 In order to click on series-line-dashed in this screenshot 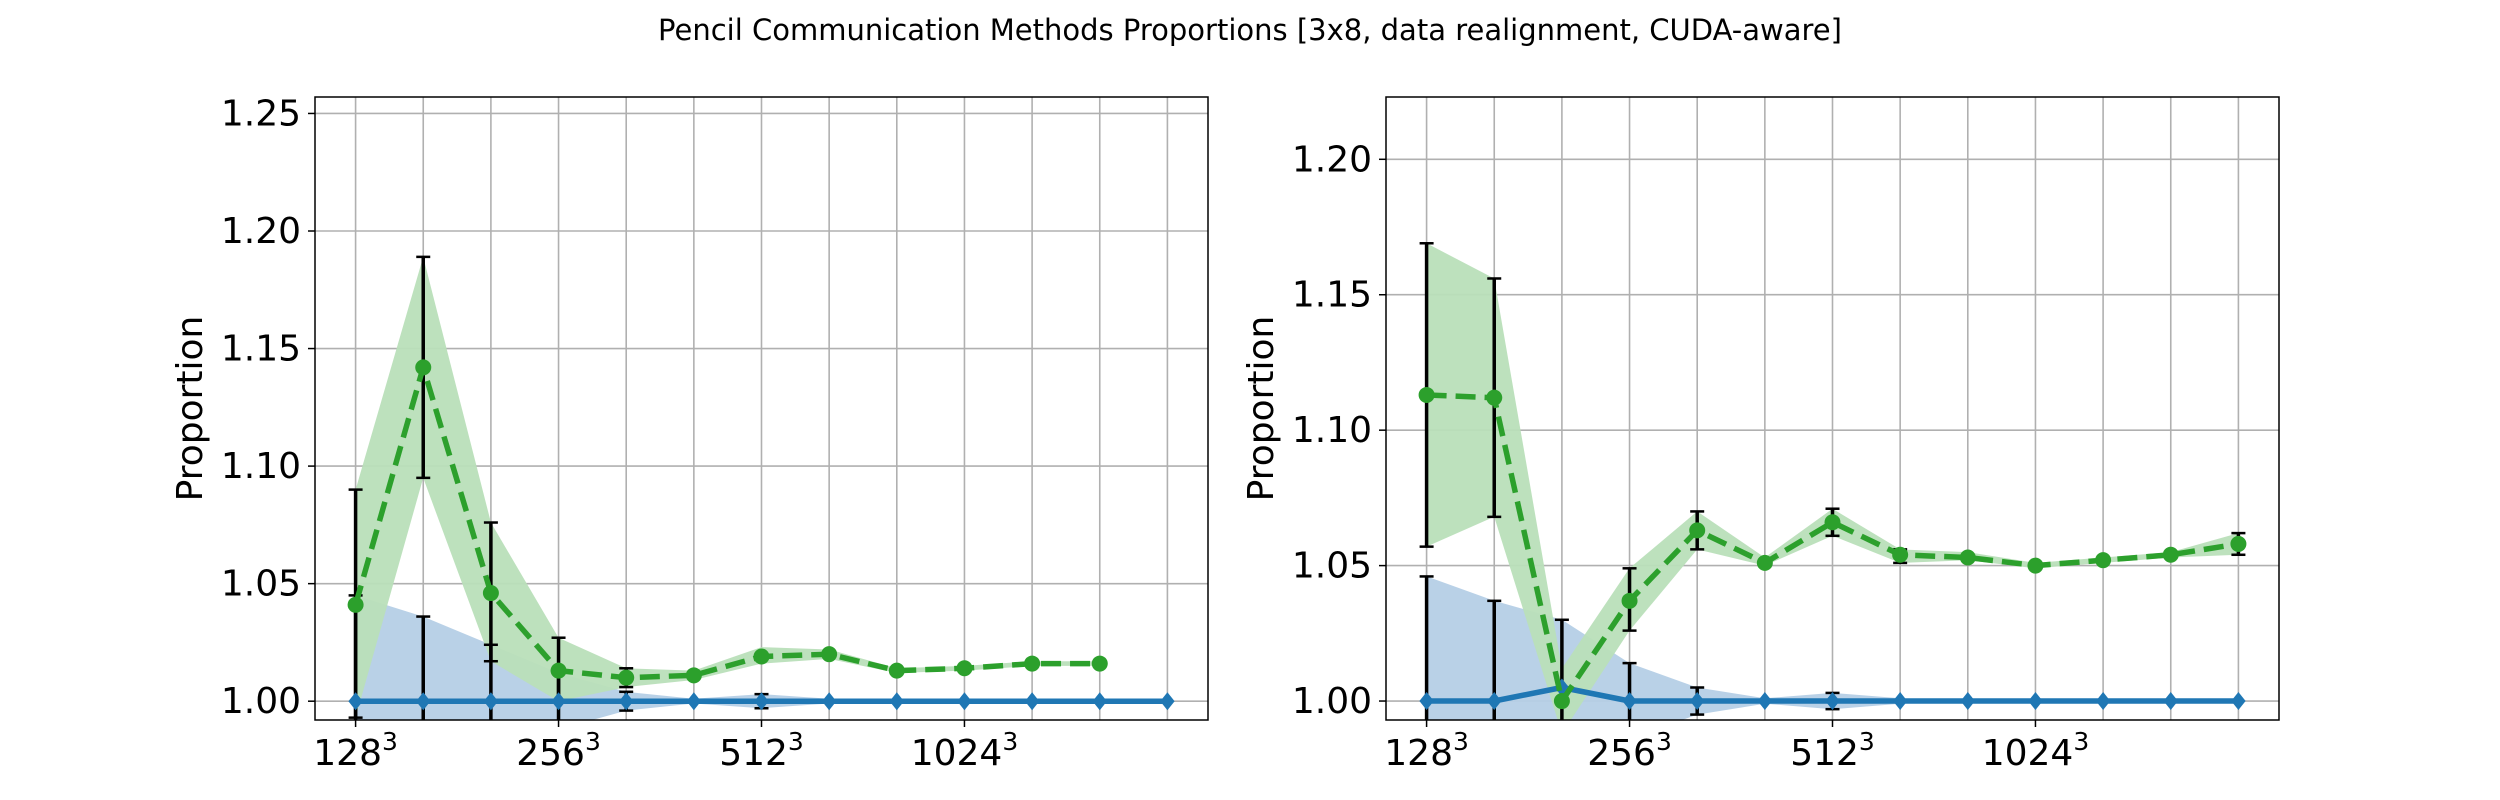, I will do `click(726, 522)`.